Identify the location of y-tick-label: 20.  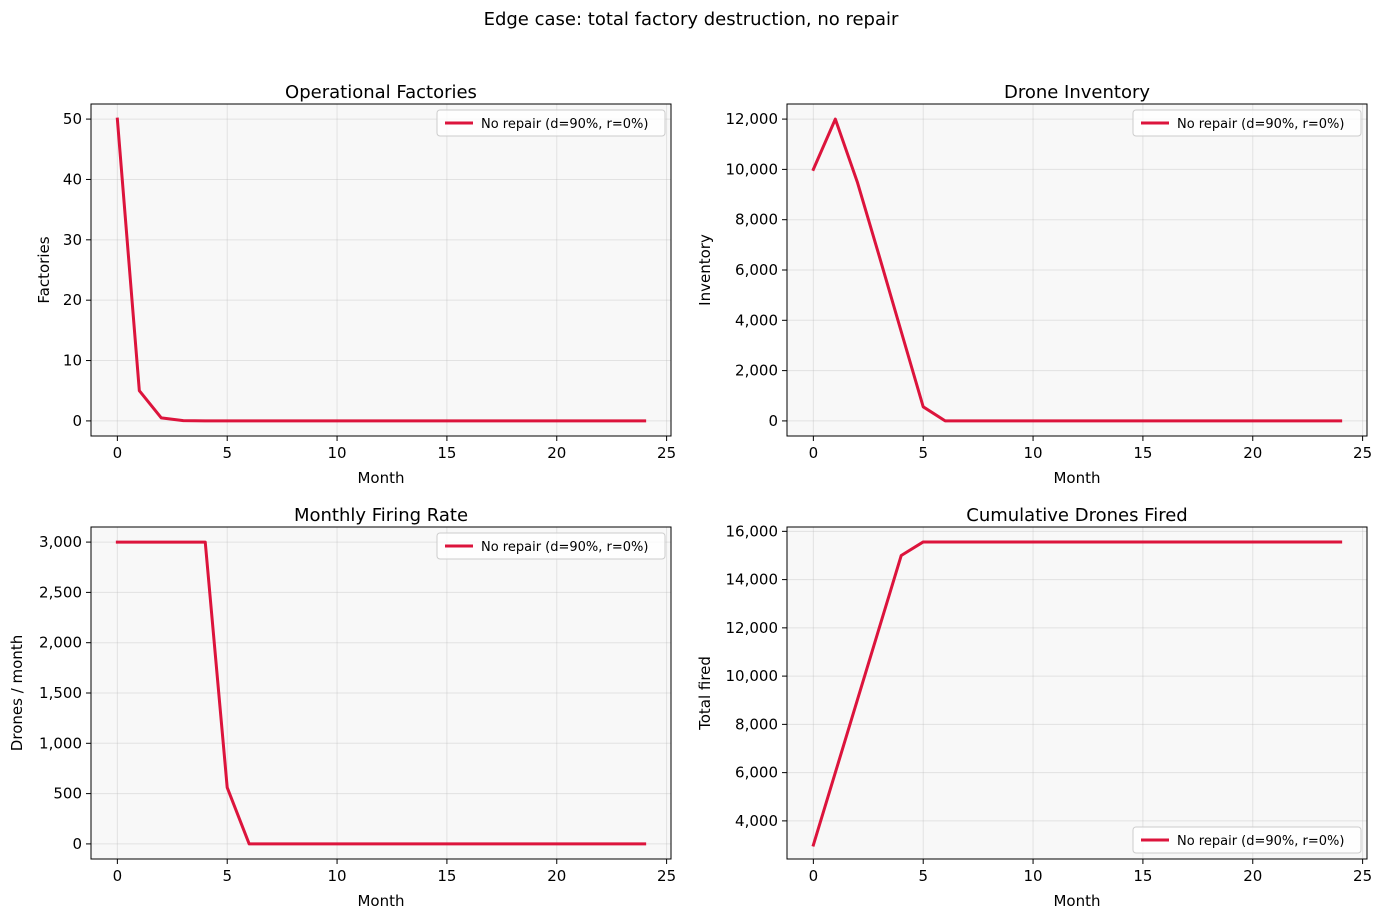
(72, 300).